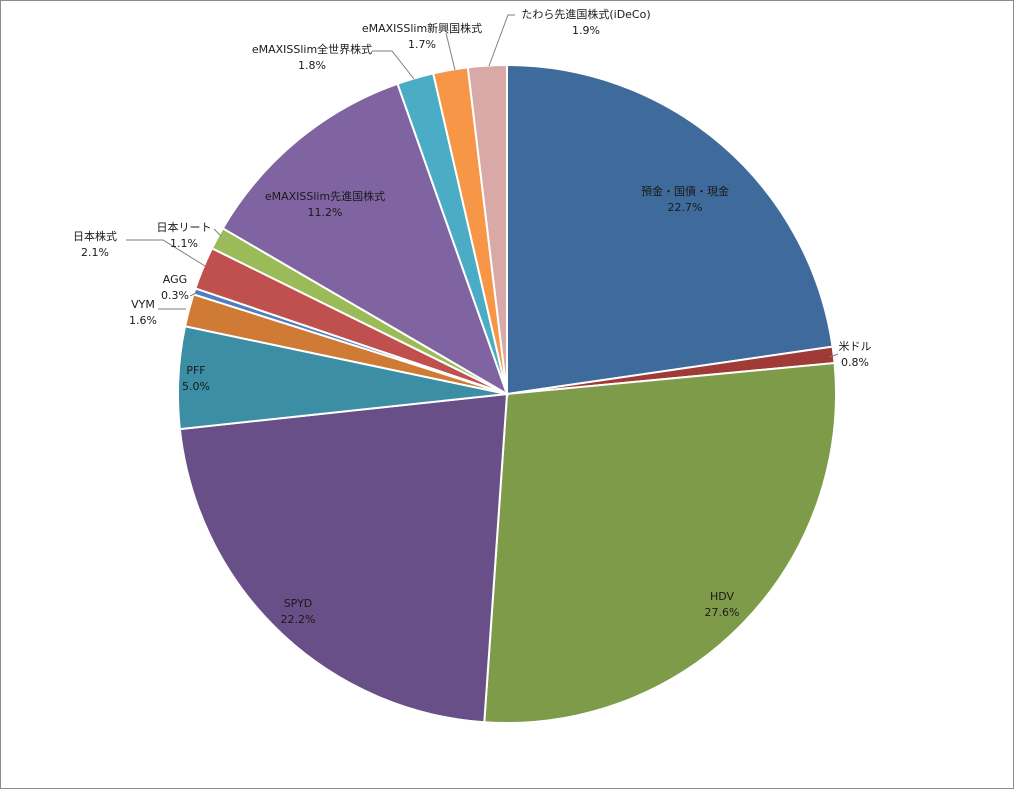  I want to click on slice-label-3: SPYD 22.2%, so click(298, 611).